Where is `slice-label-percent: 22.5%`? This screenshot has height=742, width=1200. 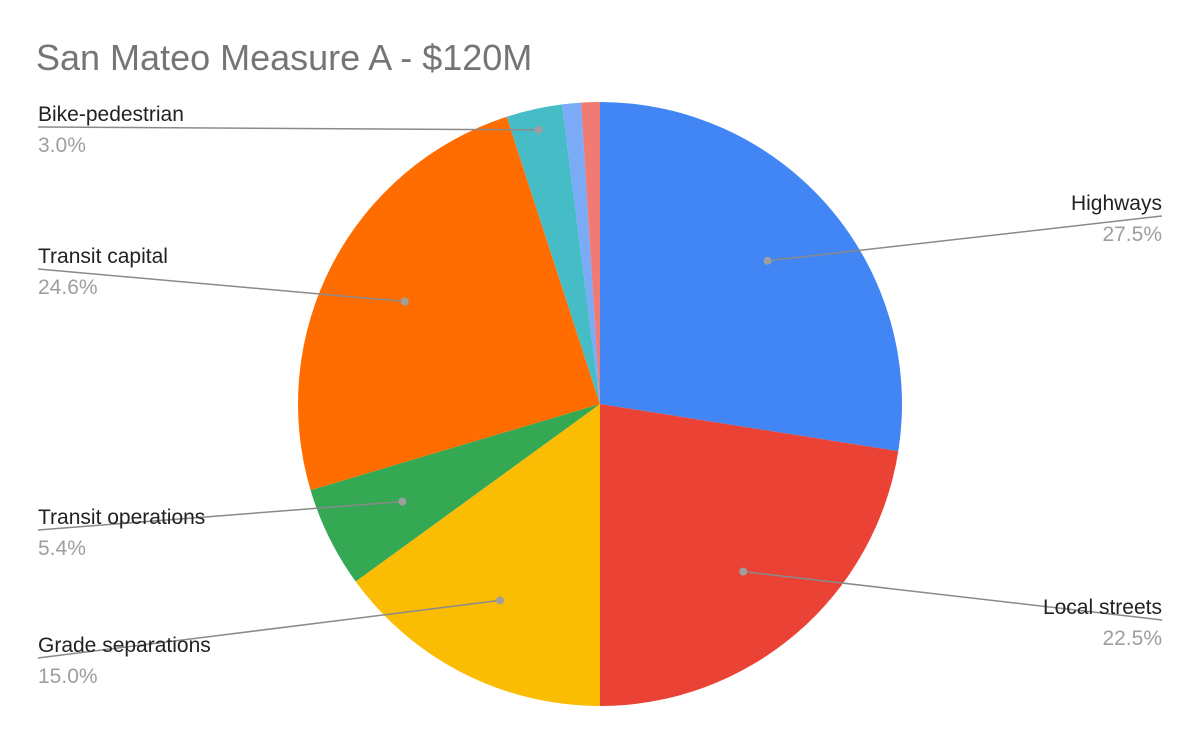
slice-label-percent: 22.5% is located at coordinates (1132, 638).